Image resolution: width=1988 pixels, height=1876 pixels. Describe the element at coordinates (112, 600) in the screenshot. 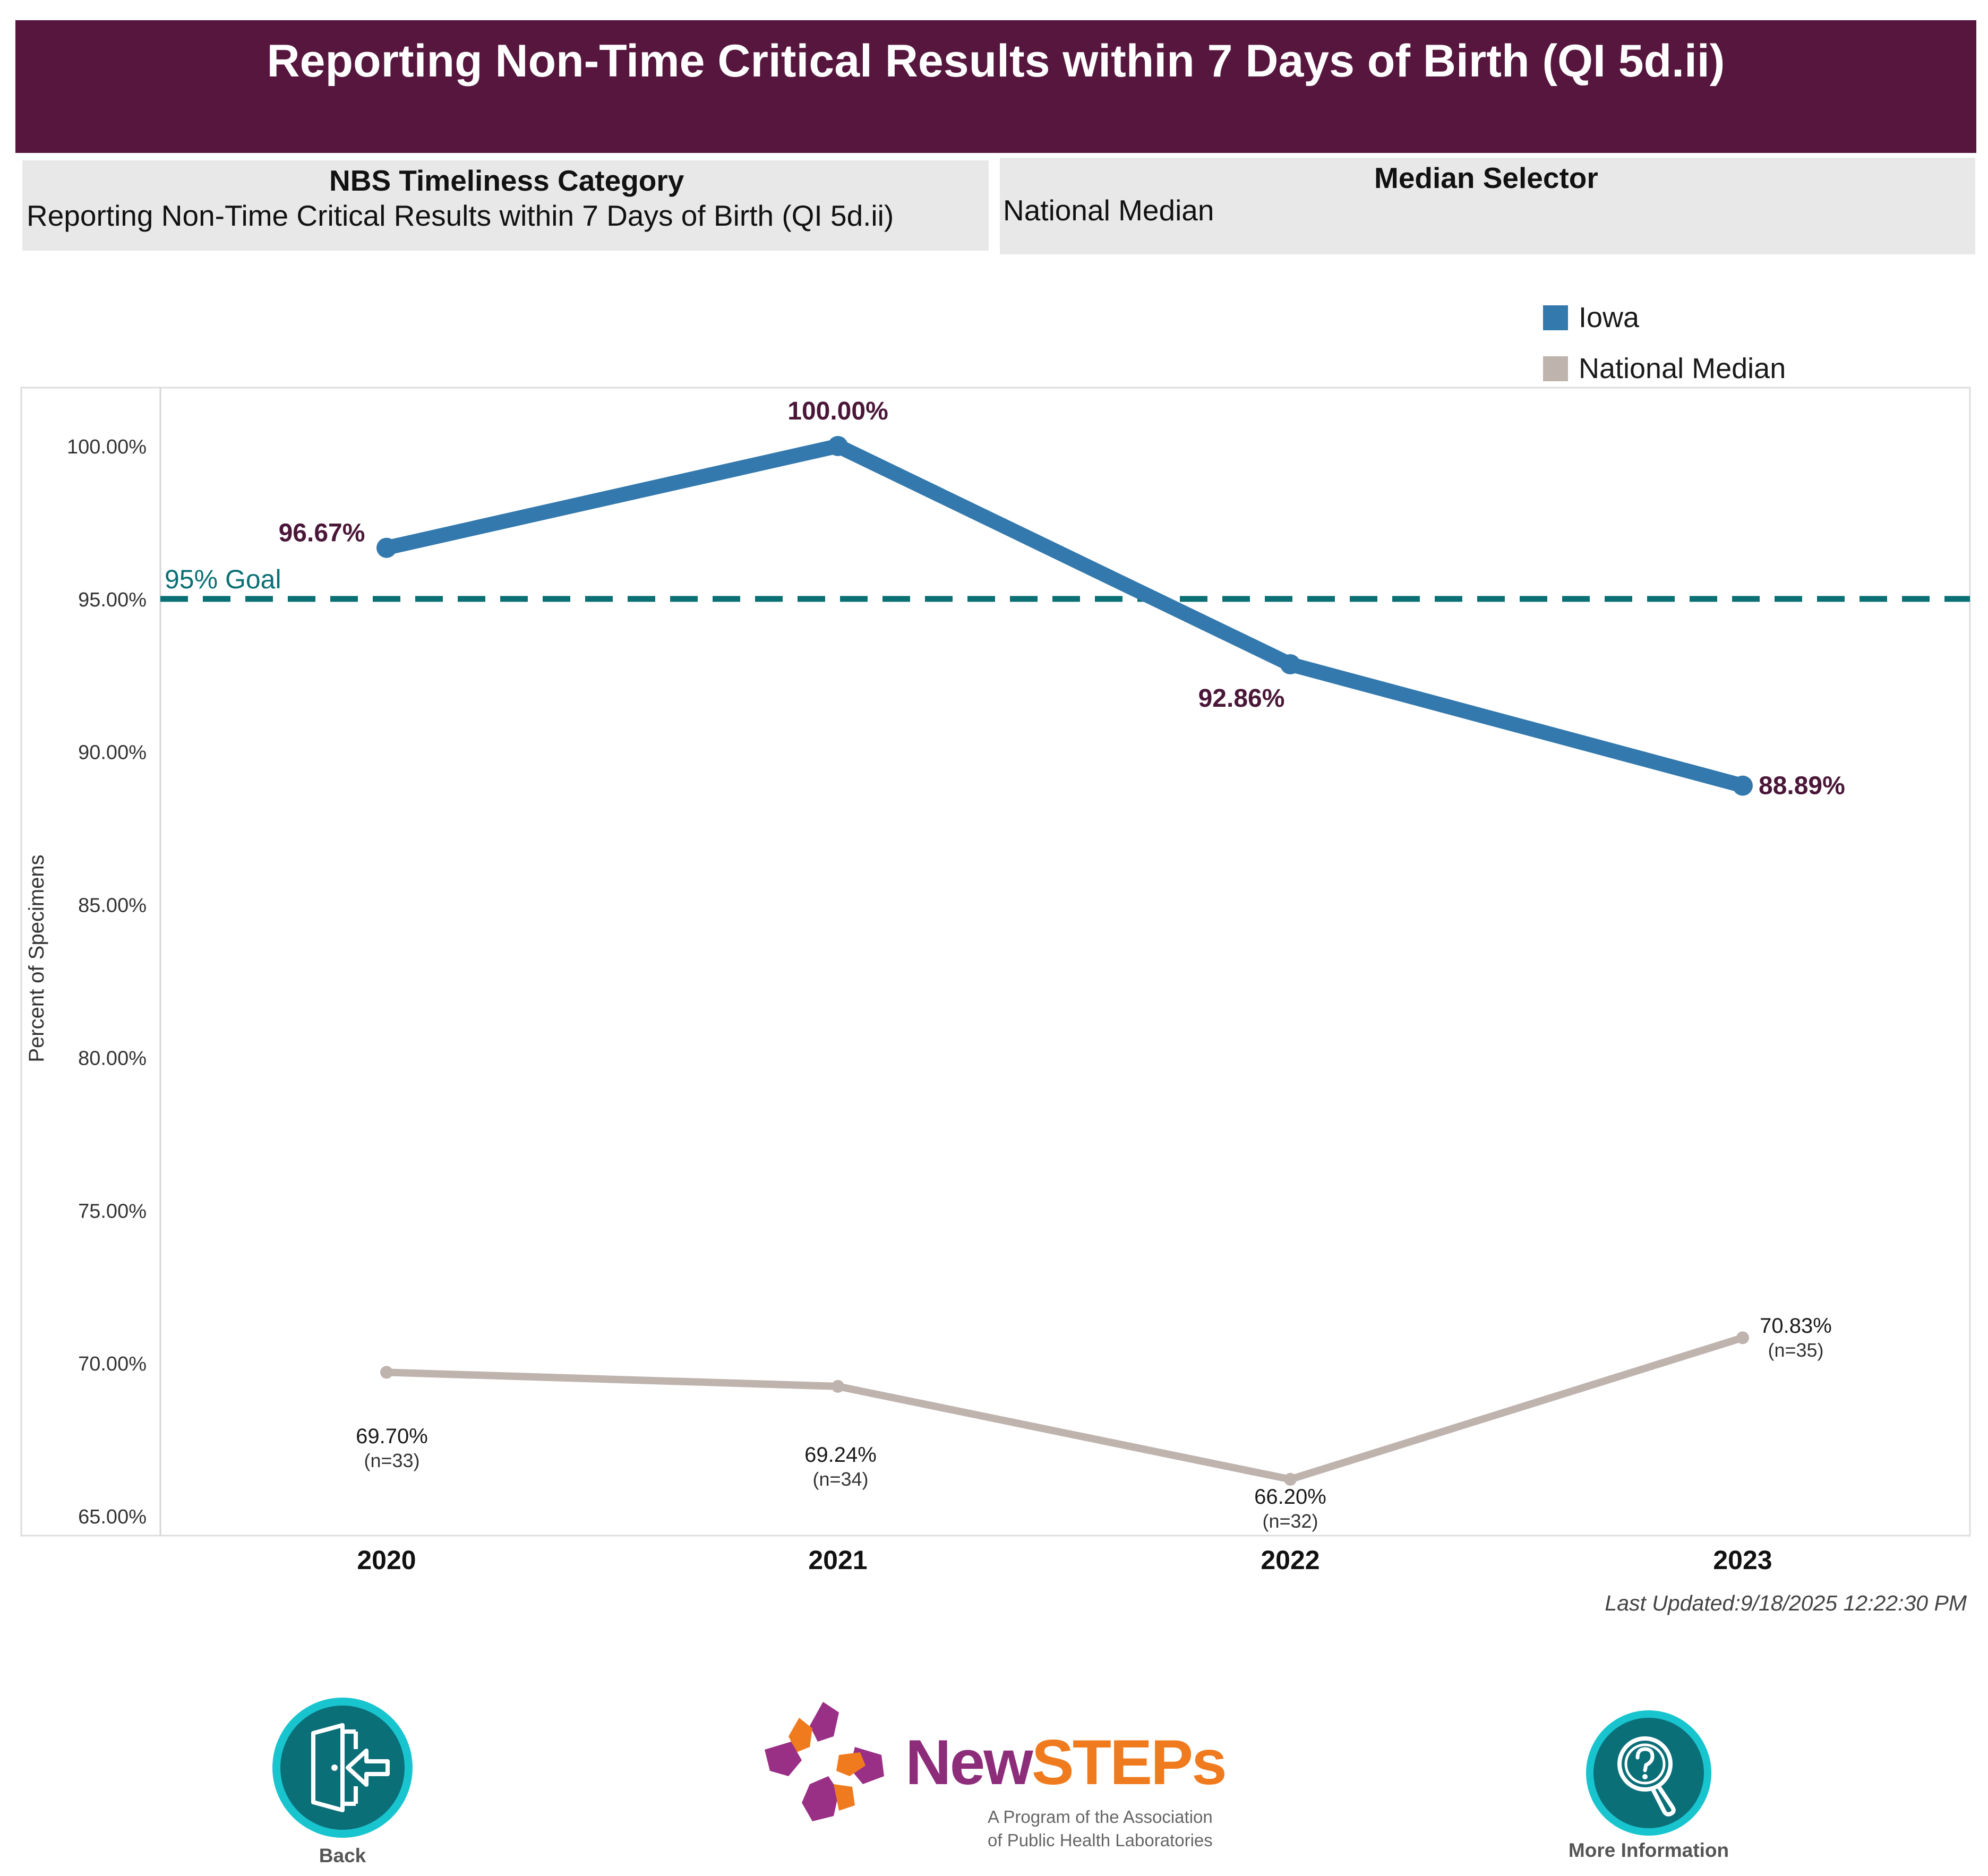

I see `y-tick-label: 95.00%` at that location.